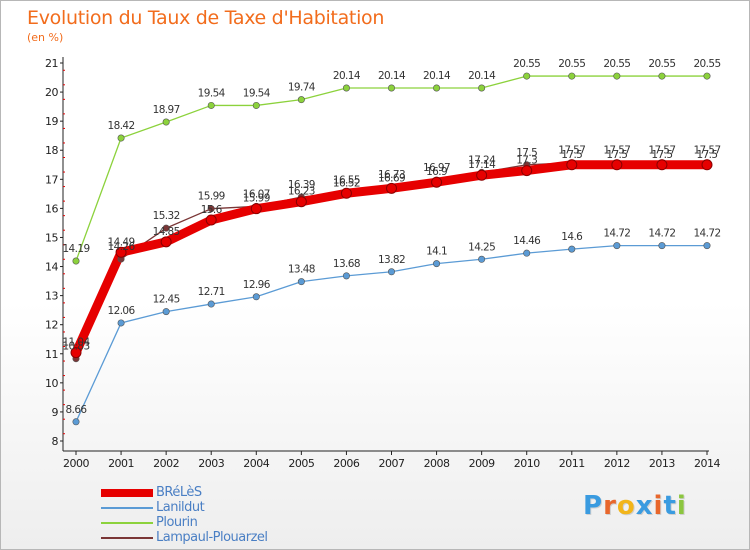  Describe the element at coordinates (206, 18) in the screenshot. I see `chart-title: Evolution du Taux de Taxe d'Habitation` at that location.